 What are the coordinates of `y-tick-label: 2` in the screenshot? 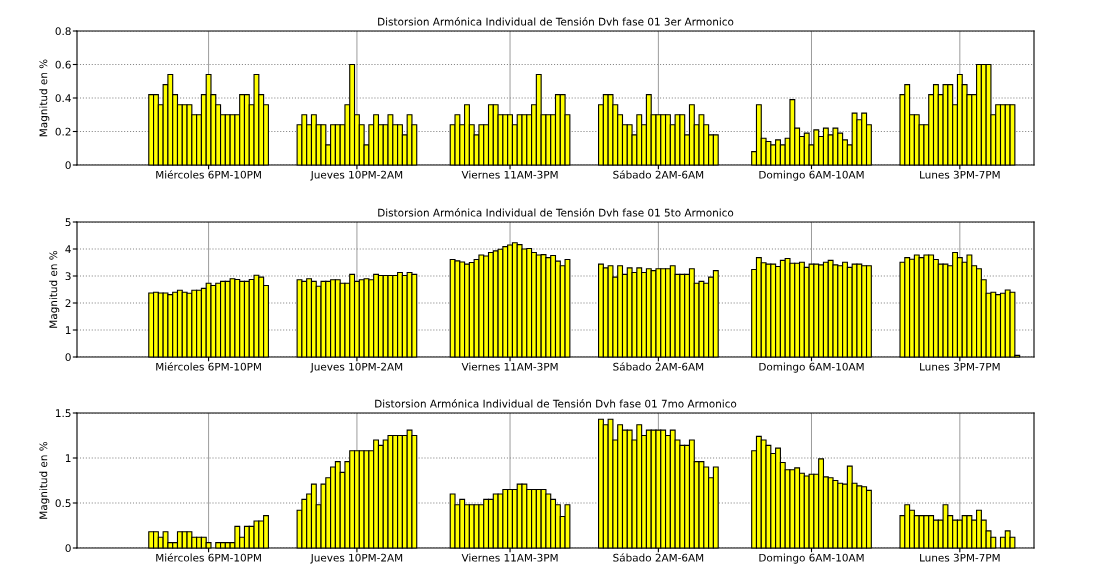 It's located at (68, 303).